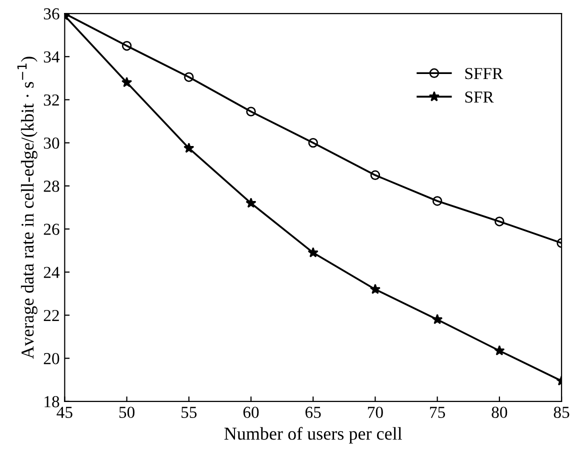 The image size is (588, 451). Describe the element at coordinates (52, 57) in the screenshot. I see `y-tick-label: 34` at that location.